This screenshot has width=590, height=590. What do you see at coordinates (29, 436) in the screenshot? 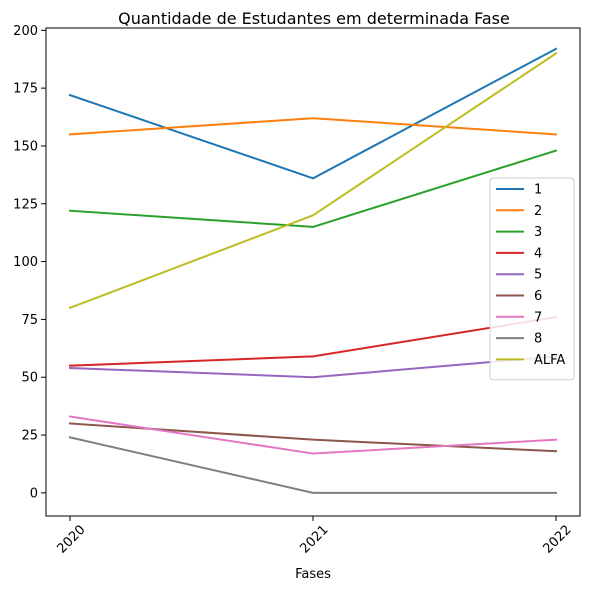
I see `y-tick-label: 25` at bounding box center [29, 436].